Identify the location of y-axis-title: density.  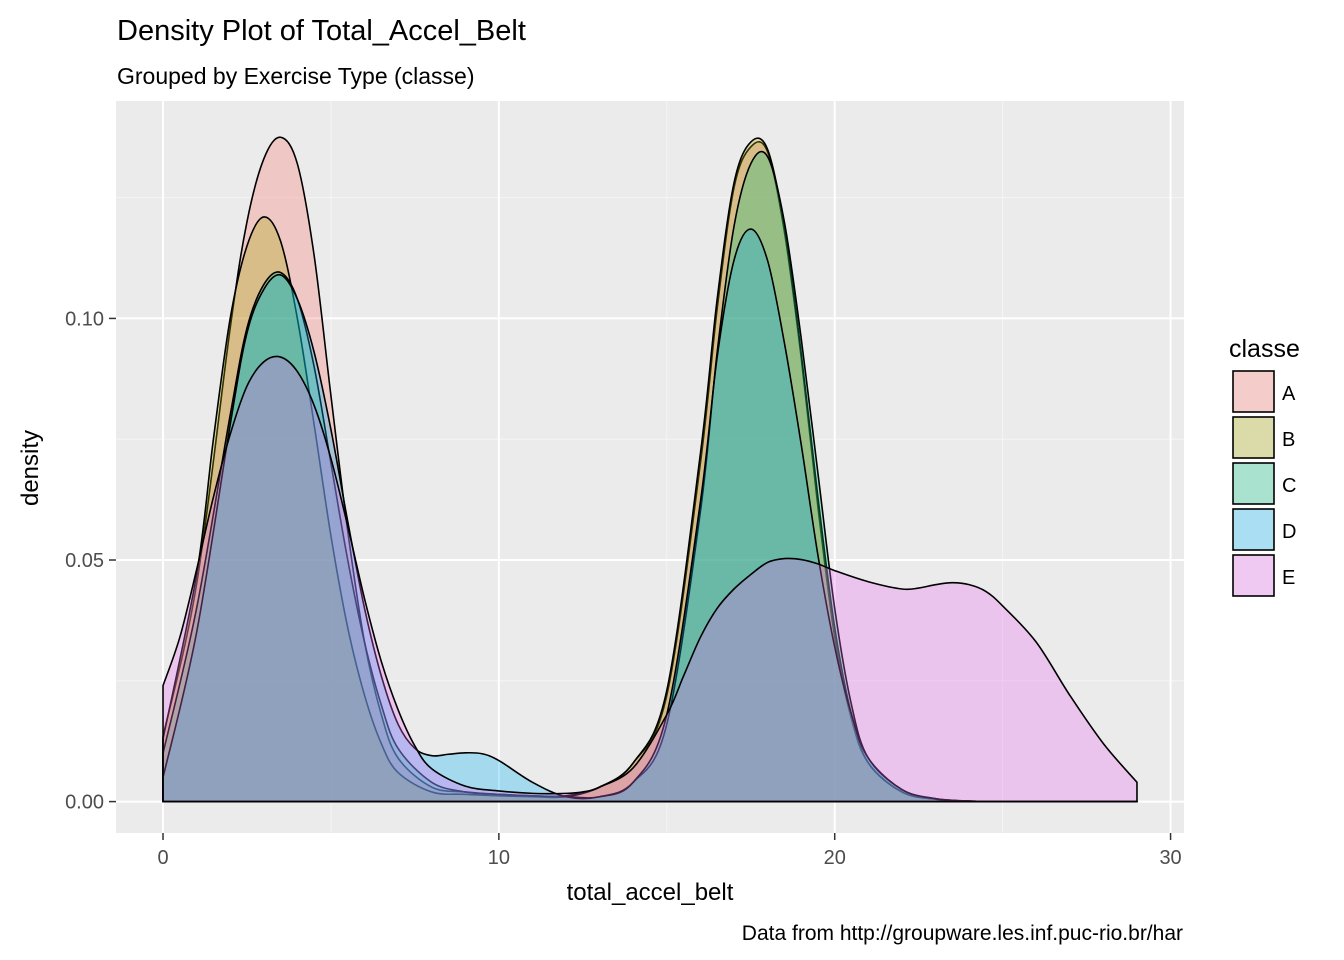
(30, 468).